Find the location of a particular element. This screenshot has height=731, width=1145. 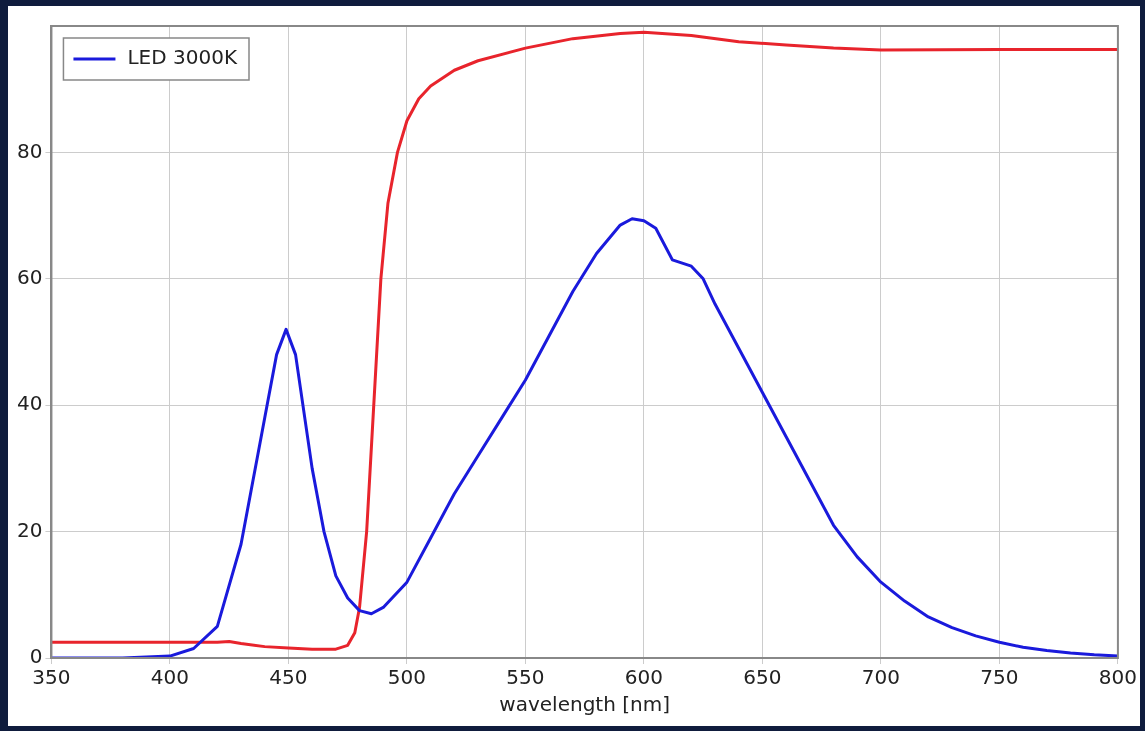

x-tick-label: 800 is located at coordinates (1118, 677).